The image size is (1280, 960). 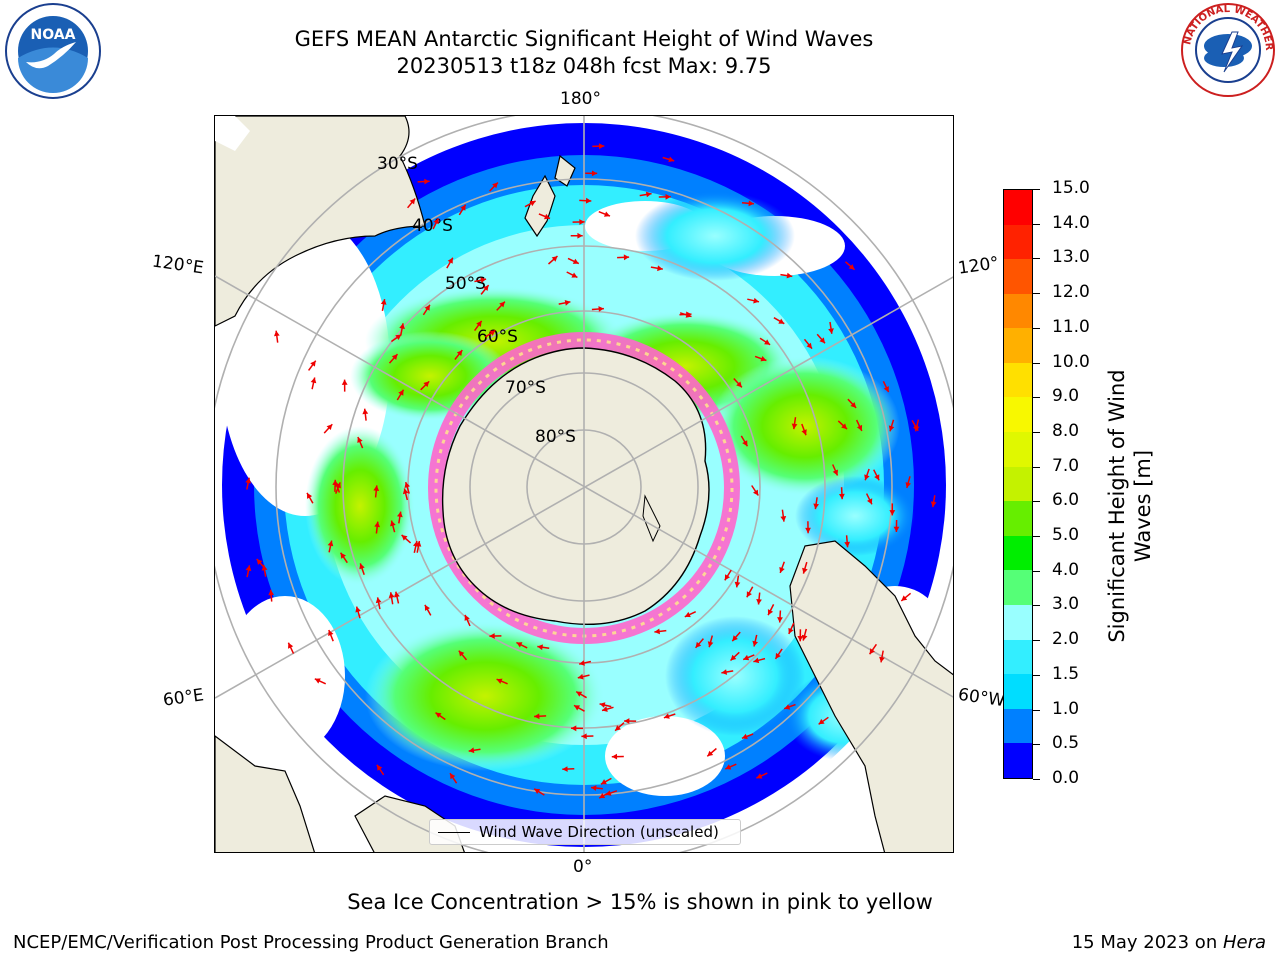 I want to click on lon-label-120e: 120°E, so click(x=177, y=265).